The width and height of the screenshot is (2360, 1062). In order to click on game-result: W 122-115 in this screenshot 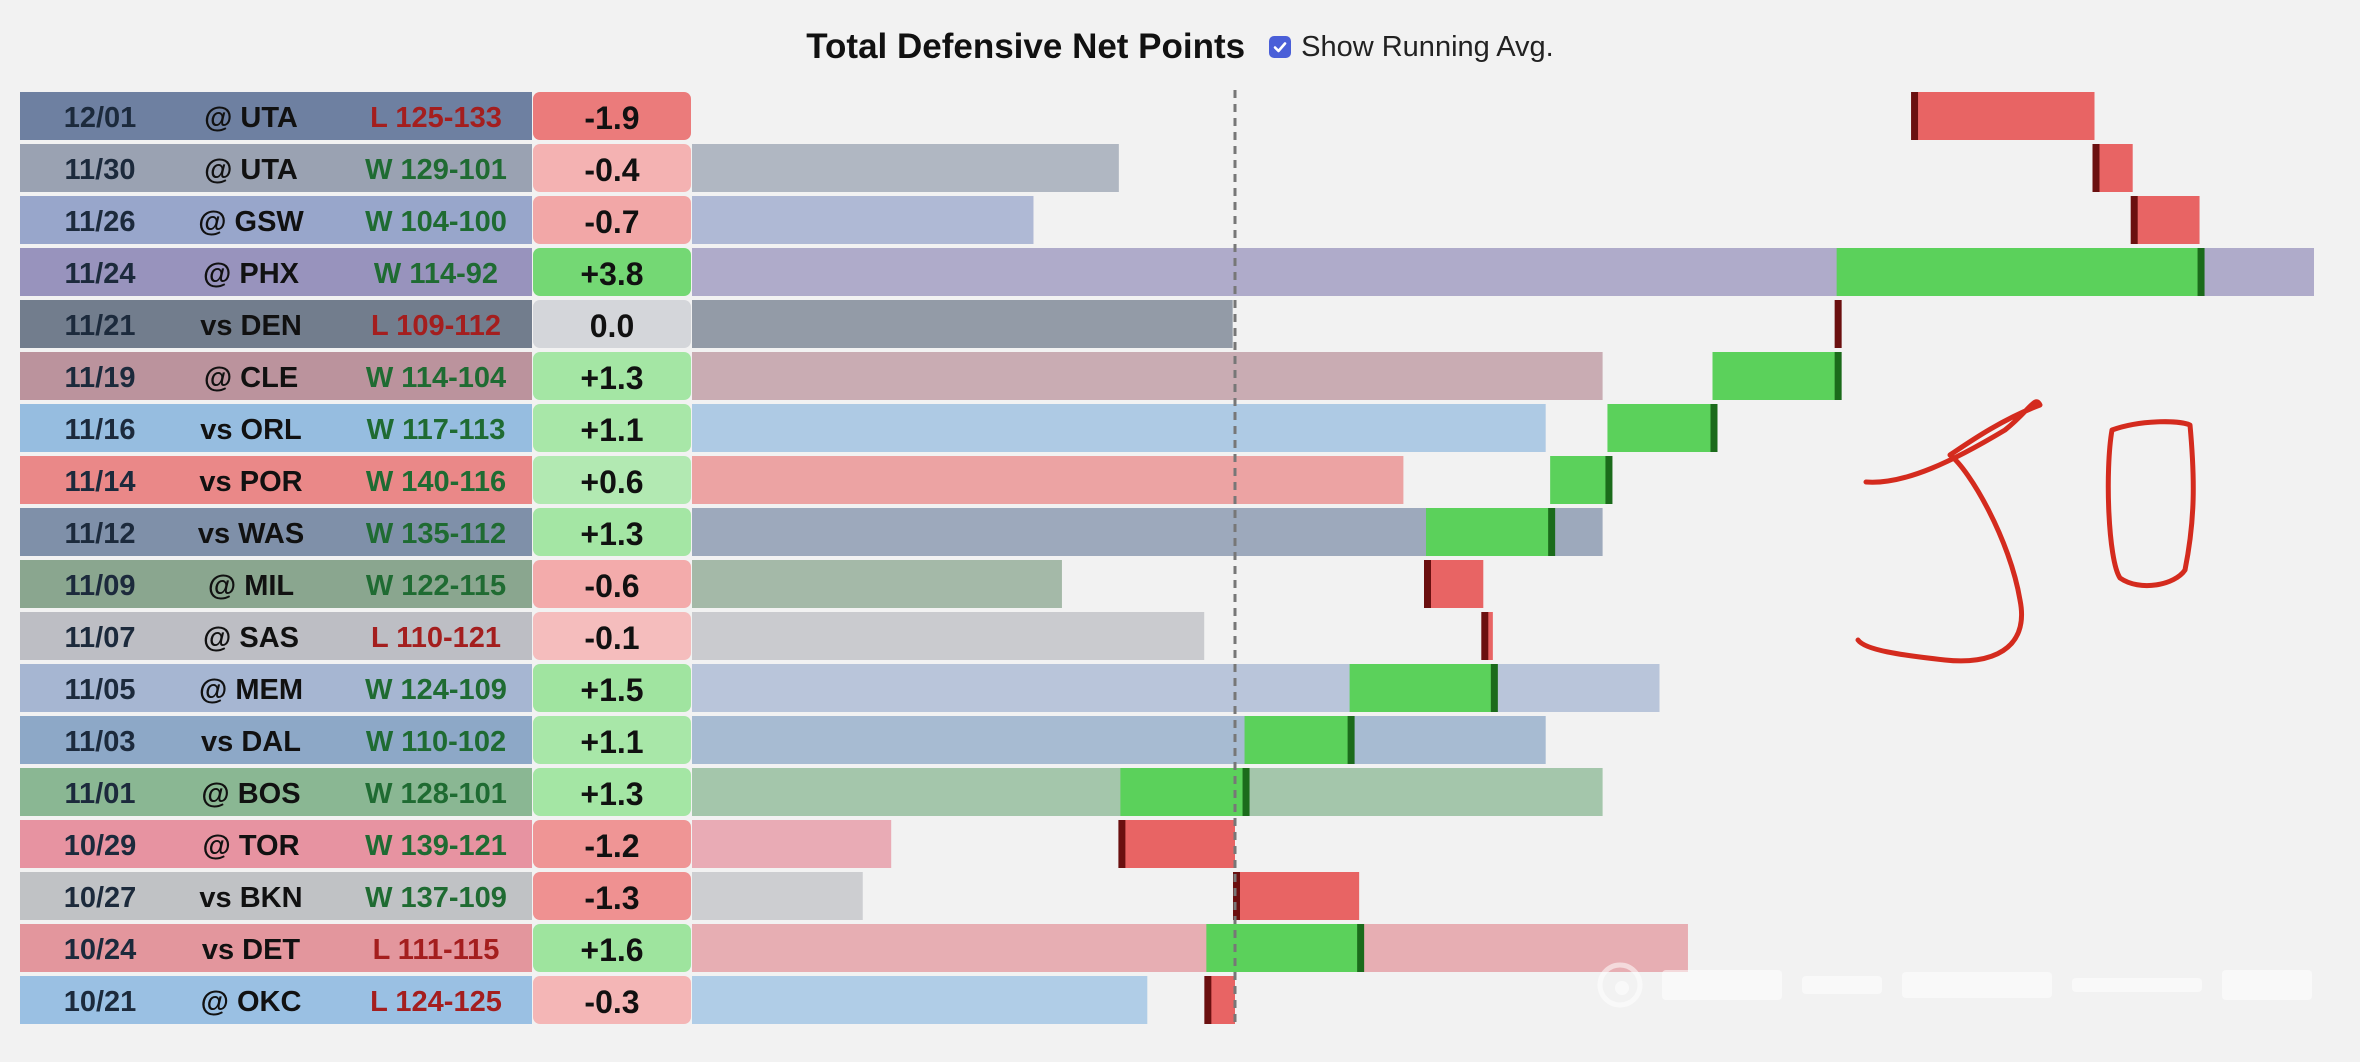, I will do `click(436, 586)`.